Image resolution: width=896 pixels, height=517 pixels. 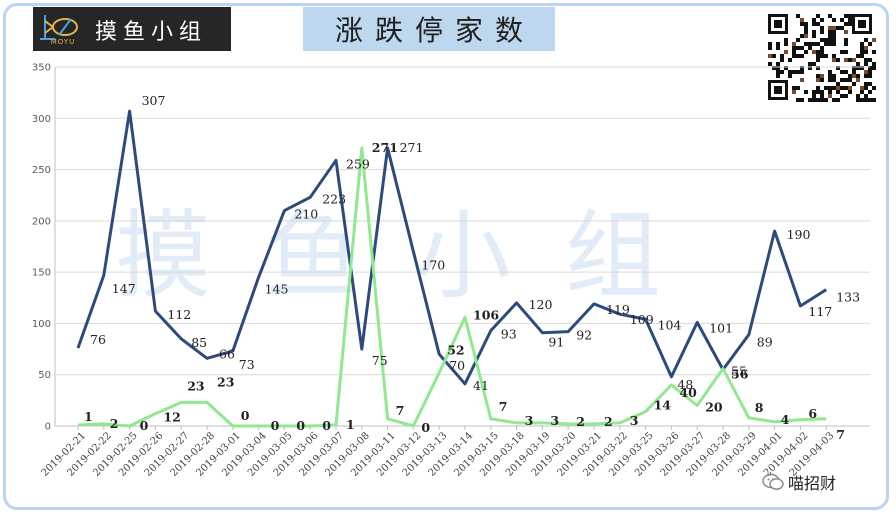 What do you see at coordinates (98, 339) in the screenshot?
I see `data-label: 76` at bounding box center [98, 339].